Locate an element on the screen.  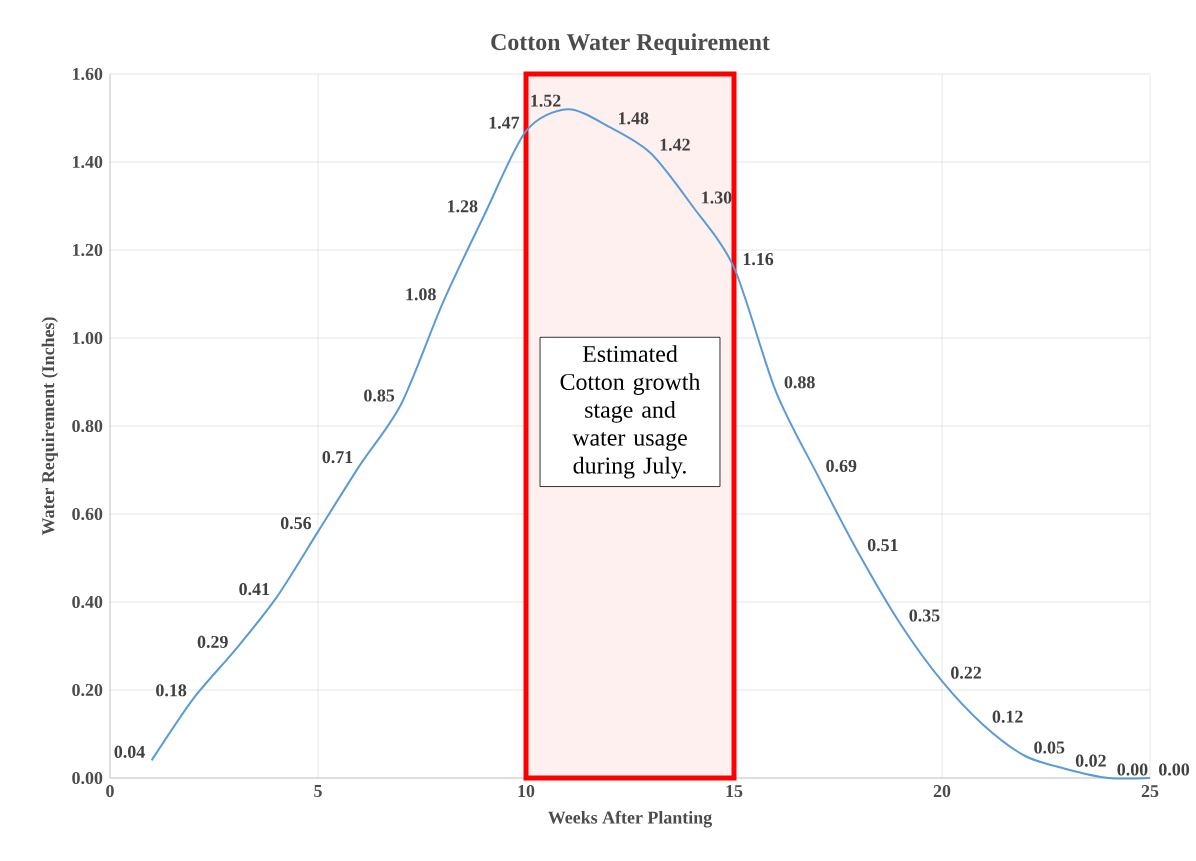
band-label: Estimated Cotton growth stage and water usage during July. is located at coordinates (630, 412).